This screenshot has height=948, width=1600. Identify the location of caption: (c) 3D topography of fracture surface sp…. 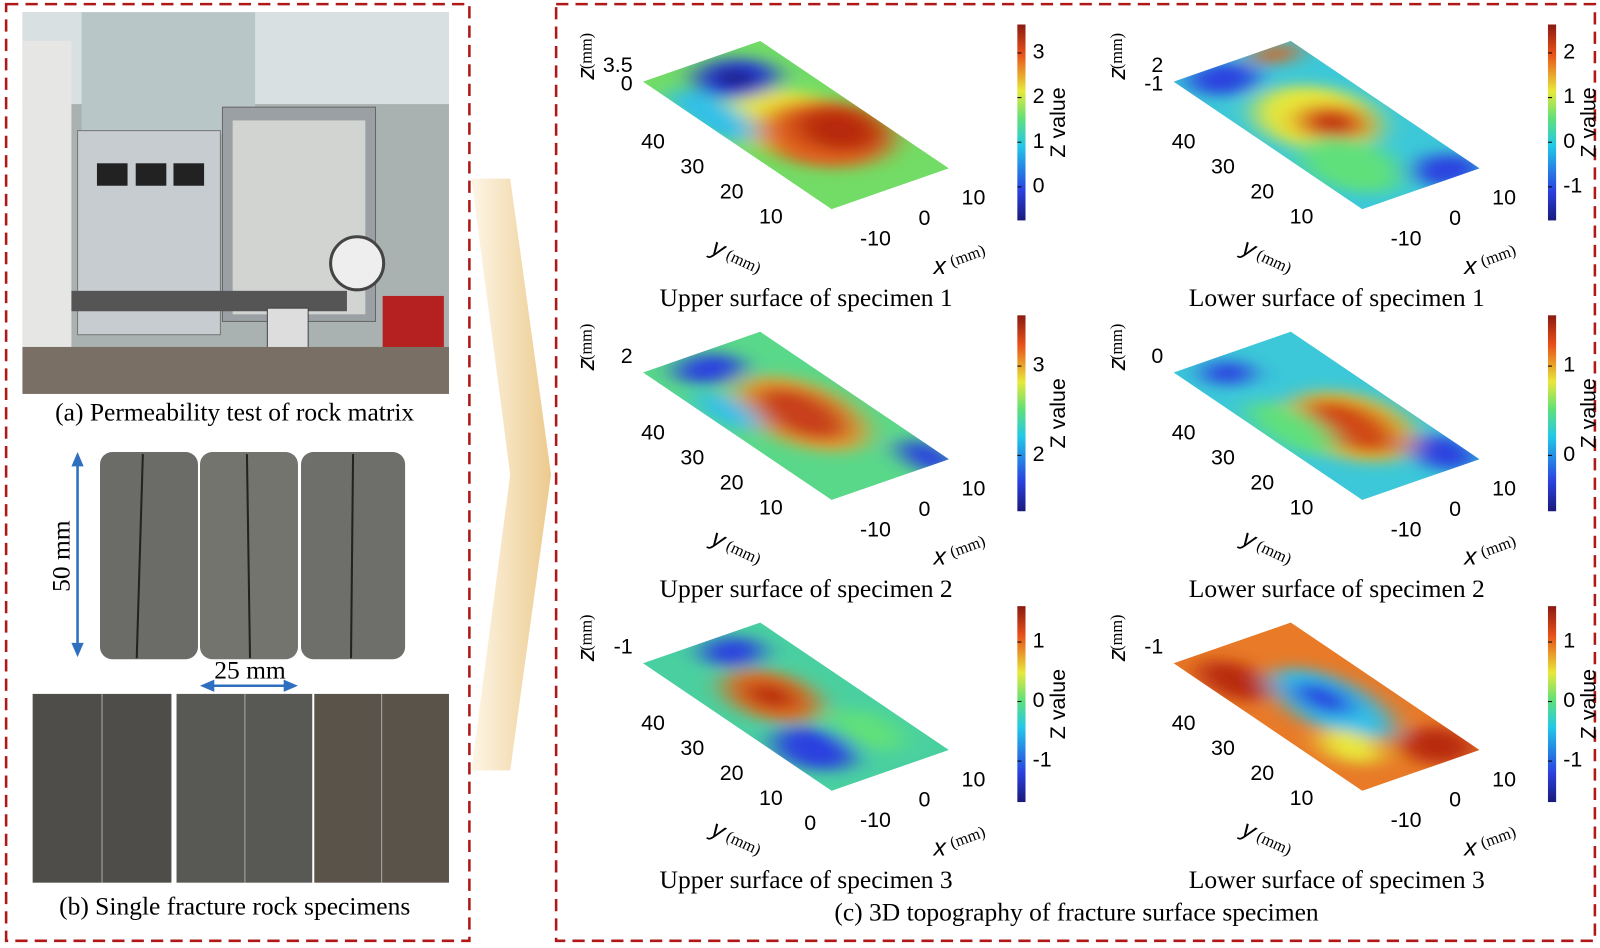
(1076, 911).